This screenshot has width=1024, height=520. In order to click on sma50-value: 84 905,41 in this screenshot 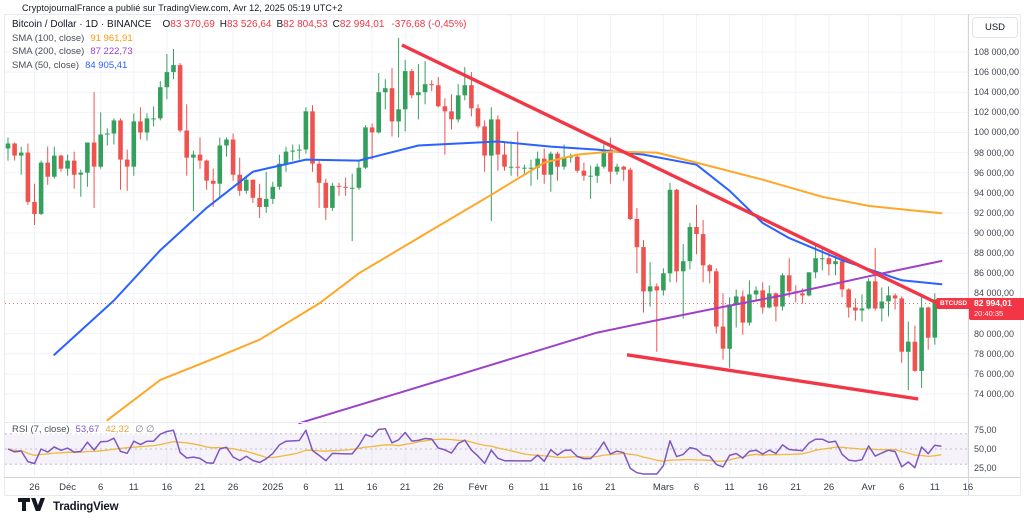, I will do `click(106, 65)`.